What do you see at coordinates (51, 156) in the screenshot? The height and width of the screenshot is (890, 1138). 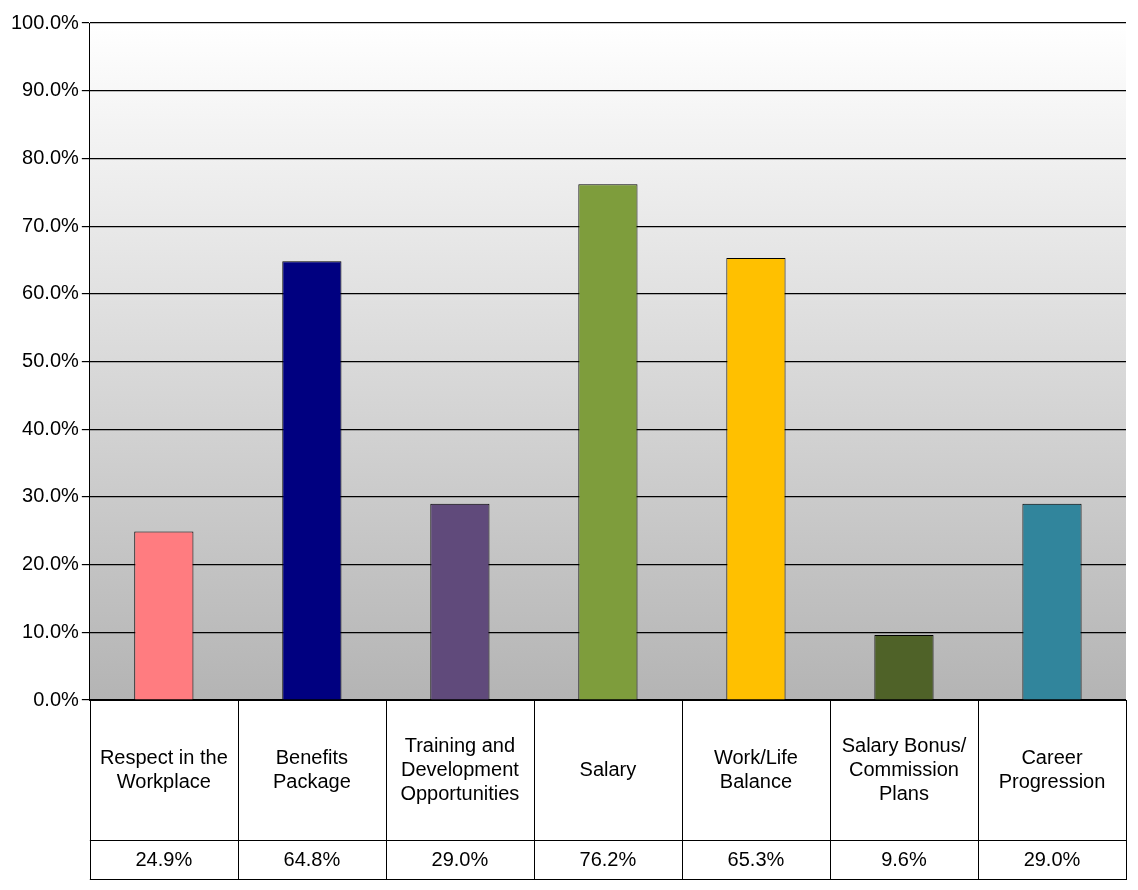 I see `y-tick-label: 80.0%` at bounding box center [51, 156].